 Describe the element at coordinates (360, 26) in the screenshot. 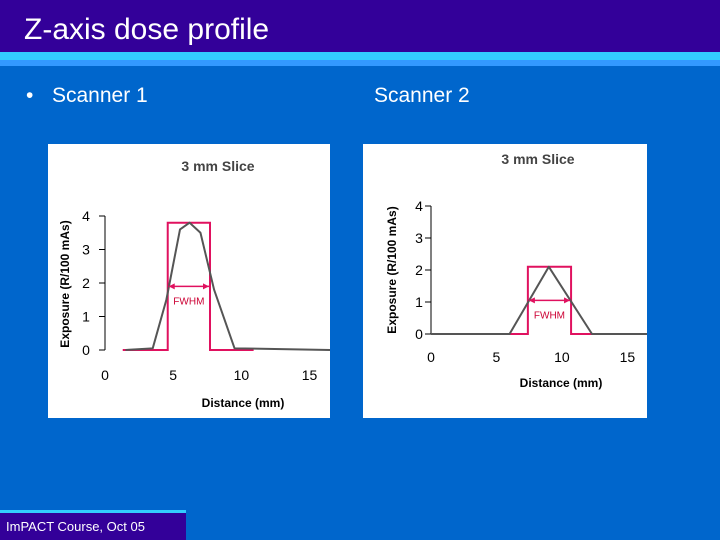

I see `title-bar` at that location.